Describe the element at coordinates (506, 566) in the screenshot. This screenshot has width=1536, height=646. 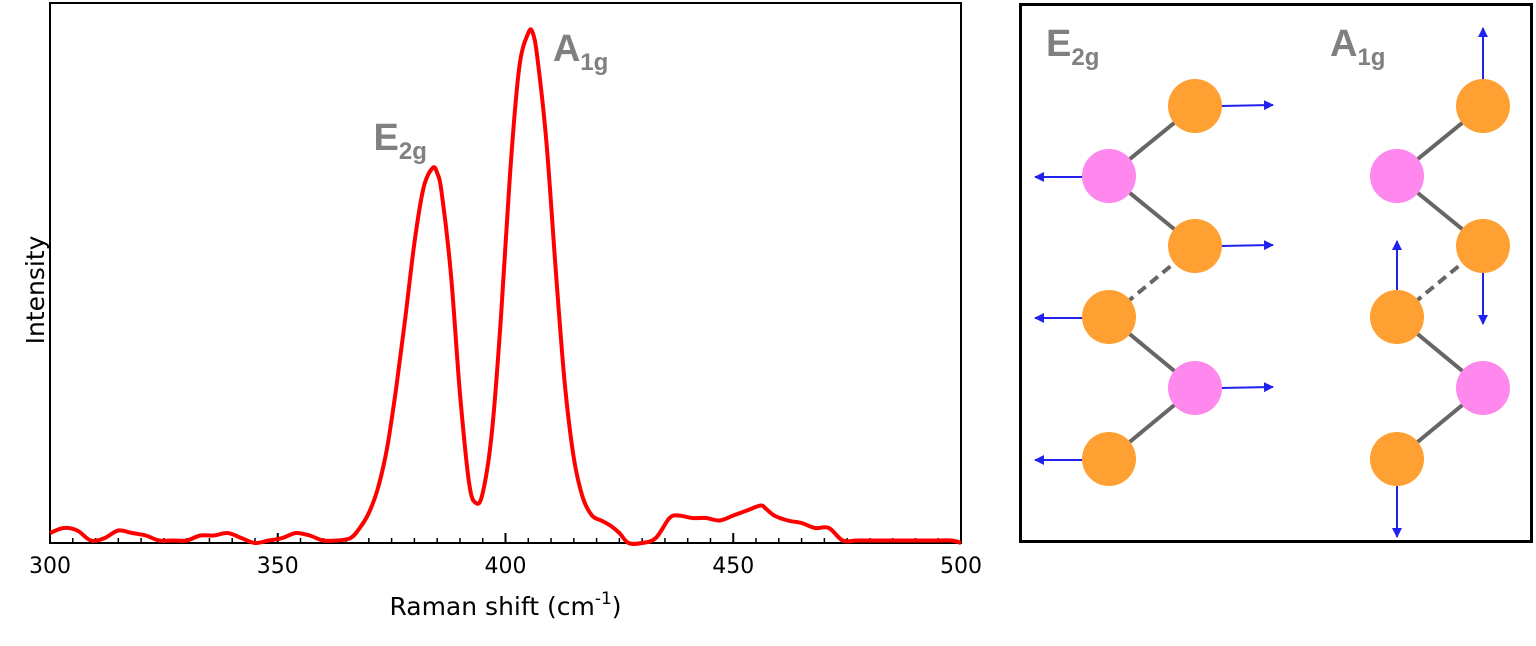
I see `x-tick-label: 400` at that location.